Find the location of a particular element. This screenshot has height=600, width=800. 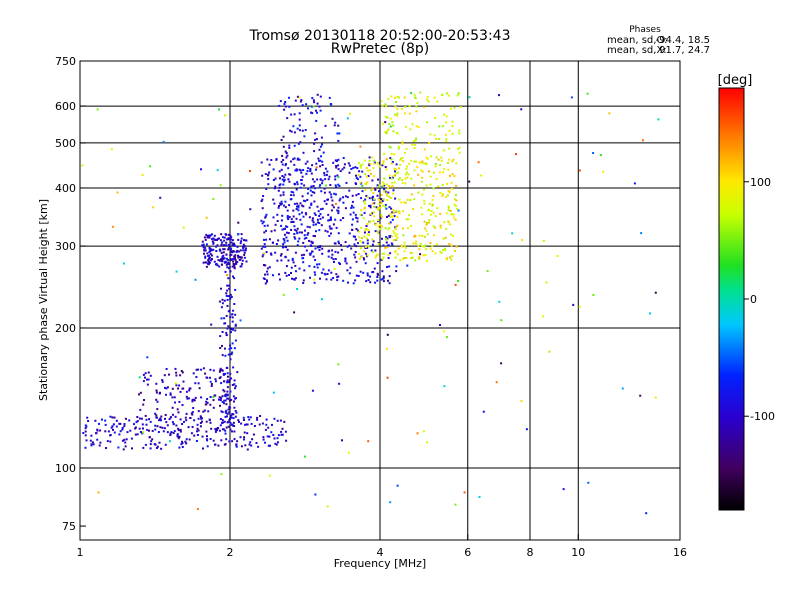

y-tick-label: 400 is located at coordinates (65, 188).